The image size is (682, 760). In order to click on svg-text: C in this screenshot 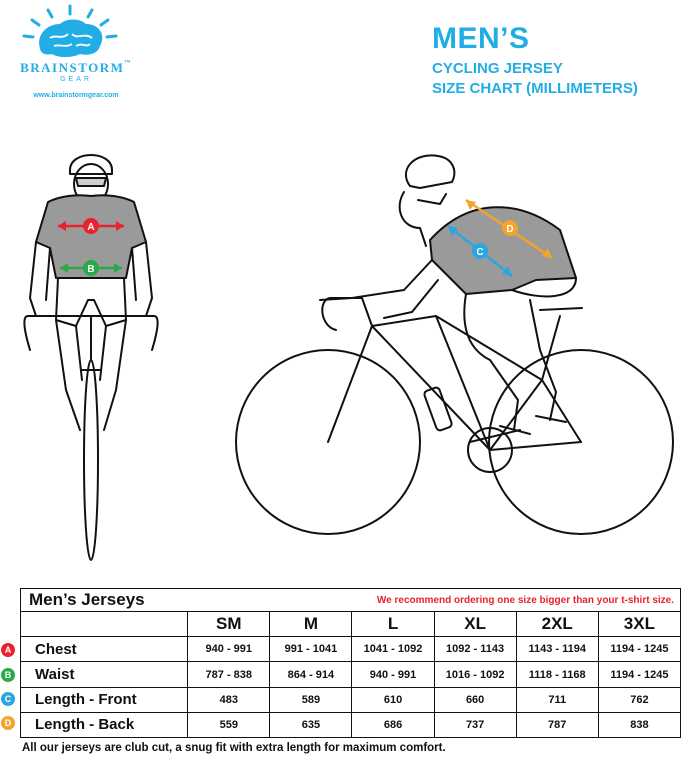, I will do `click(479, 252)`.